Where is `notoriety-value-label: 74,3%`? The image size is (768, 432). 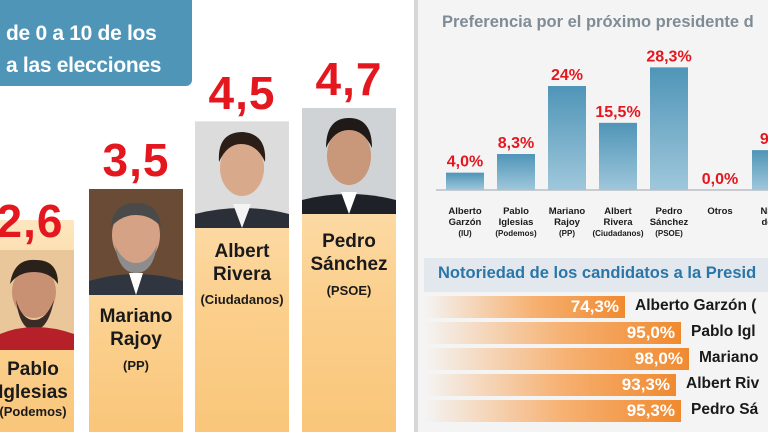
notoriety-value-label: 74,3% is located at coordinates (594, 306).